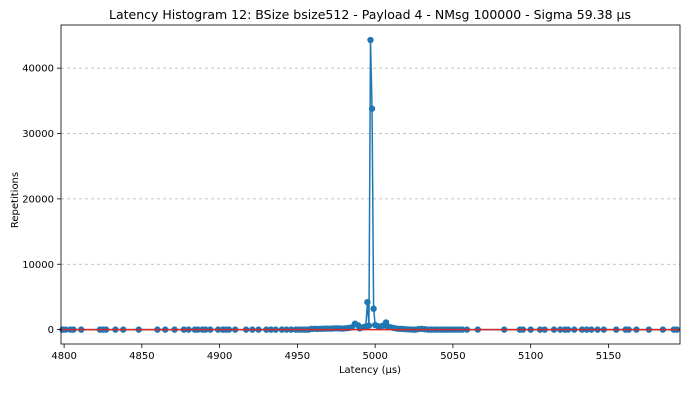 The width and height of the screenshot is (690, 413). Describe the element at coordinates (15, 200) in the screenshot. I see `y-axis-label: Repetitions` at that location.